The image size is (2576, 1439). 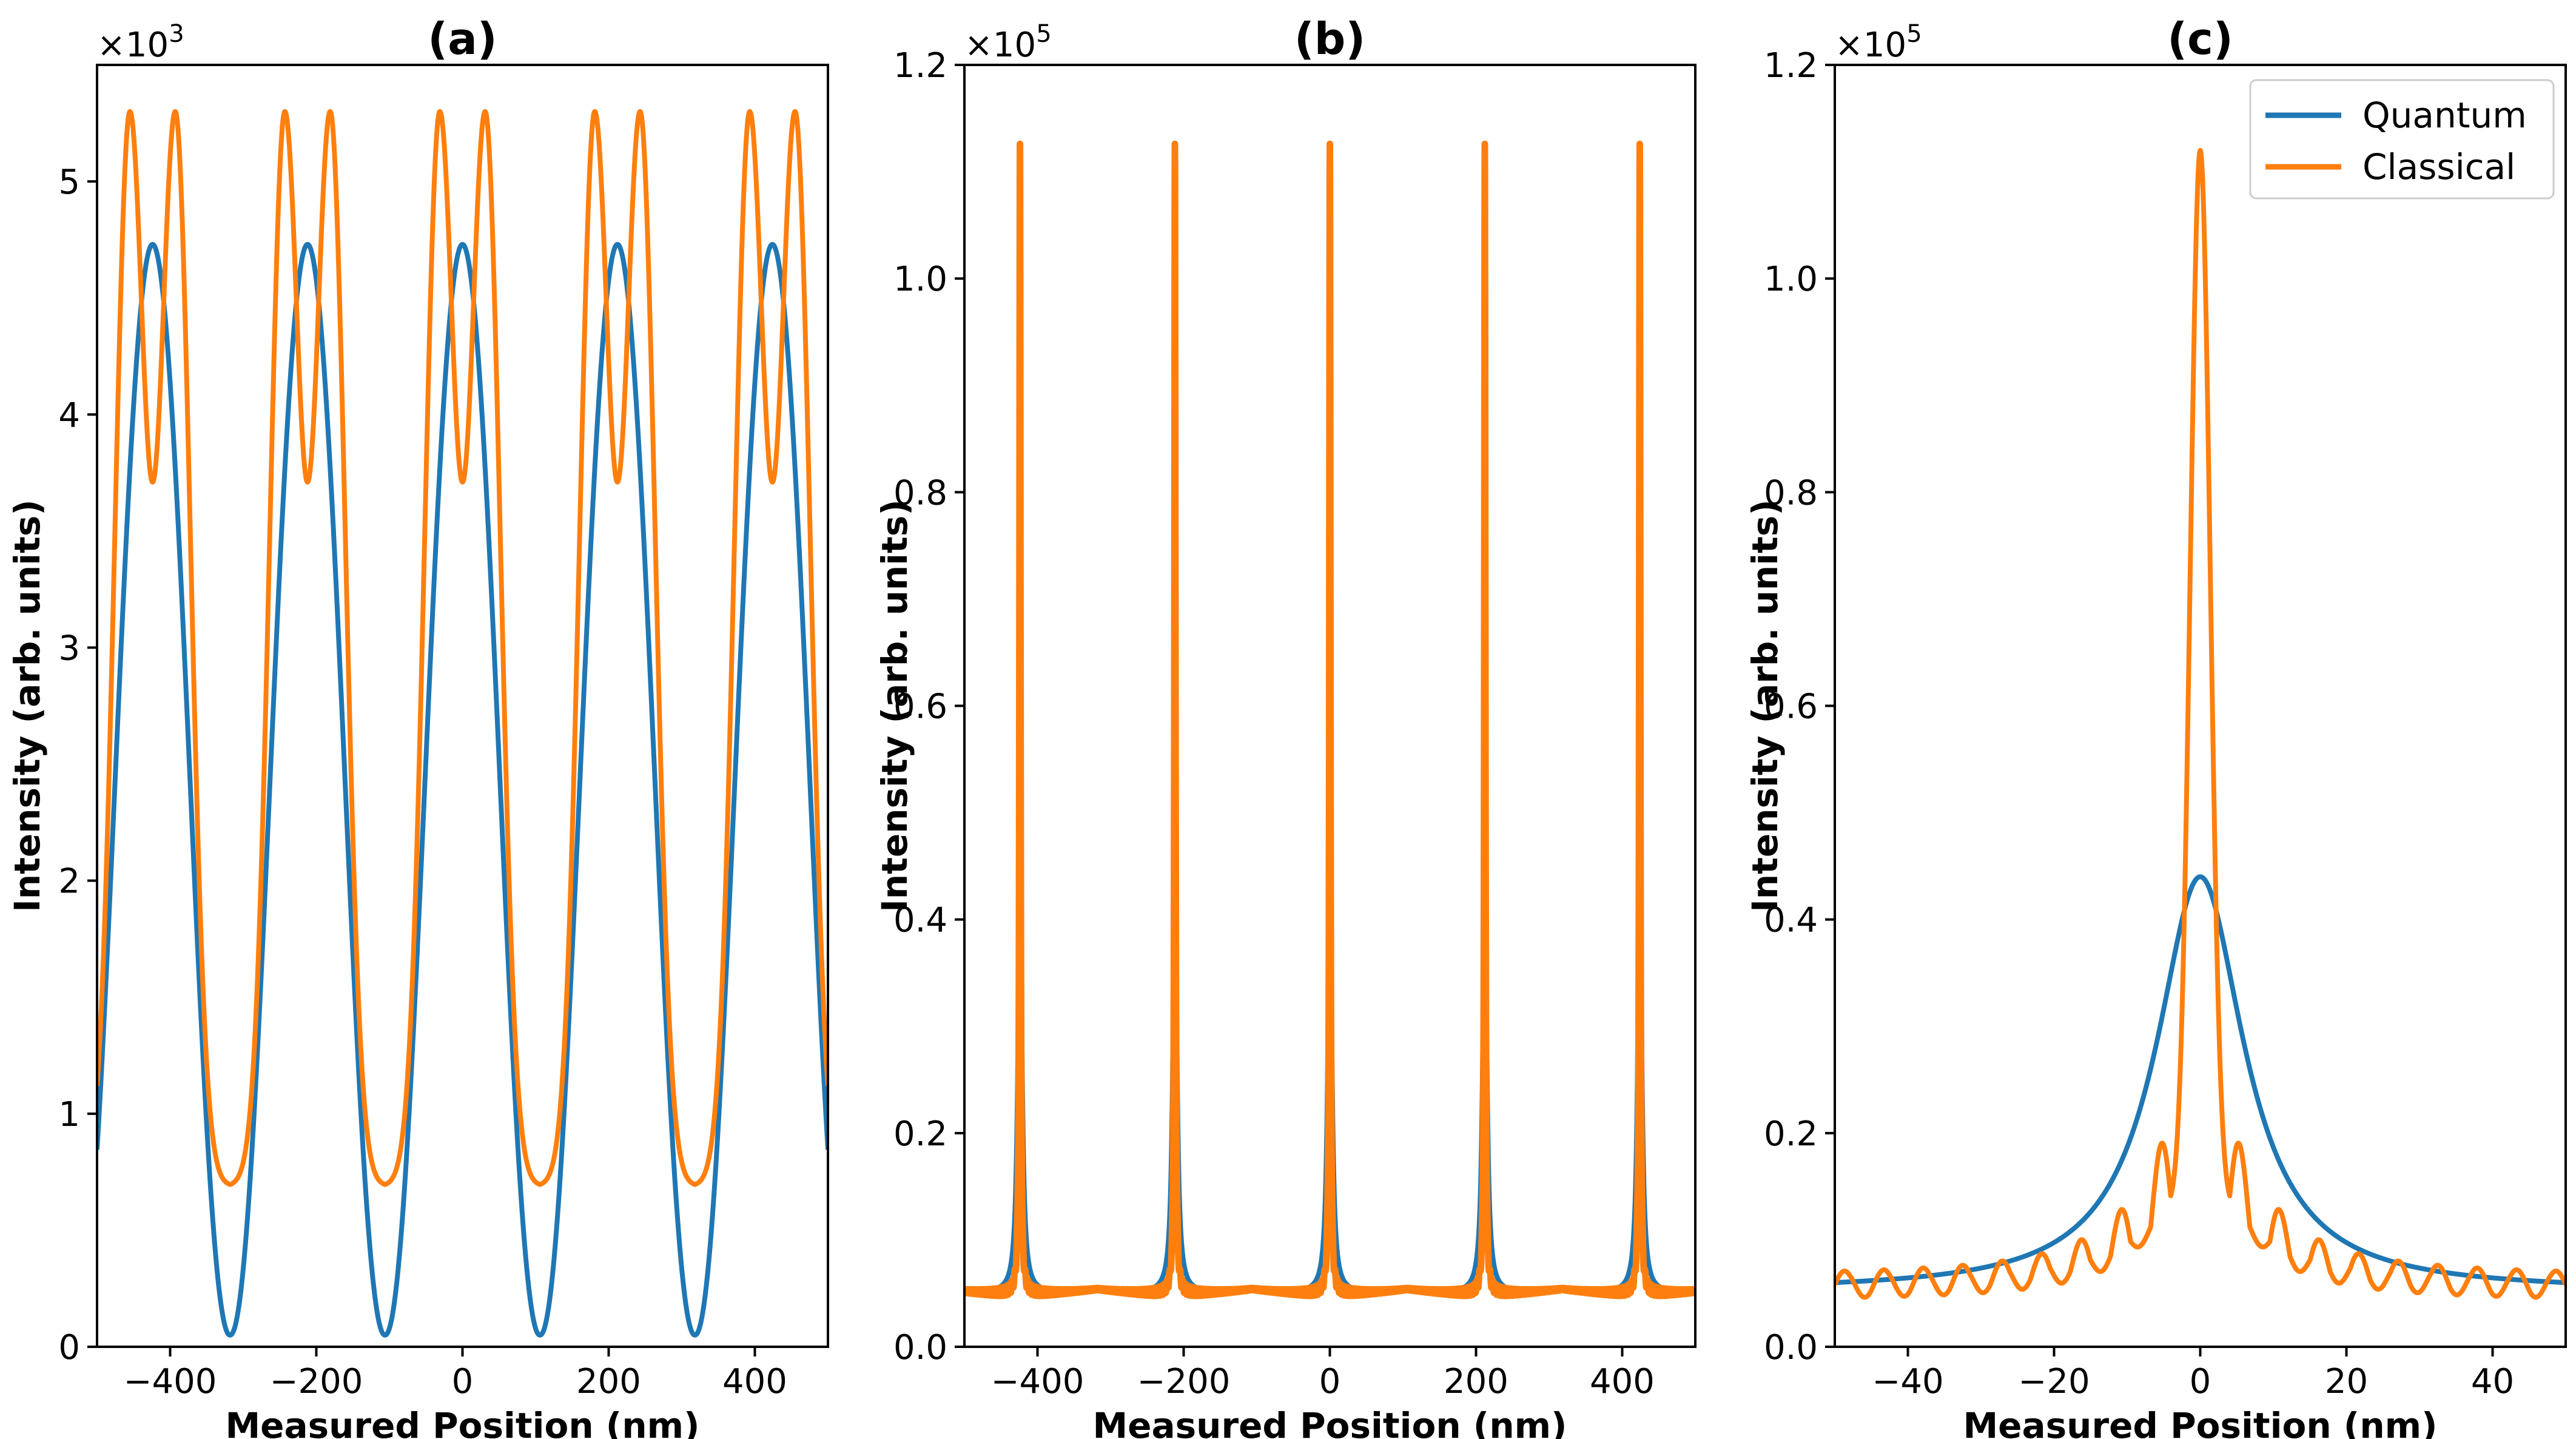 I want to click on legend: Quantum Classical, so click(x=2402, y=139).